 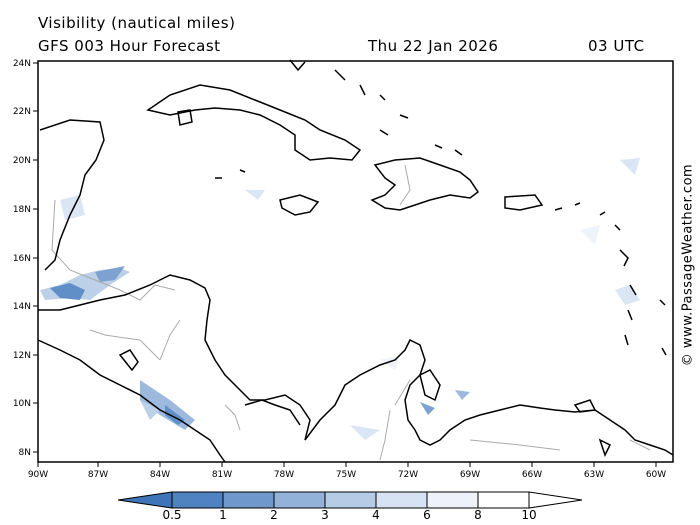 I want to click on y-tick-16N: 16N, so click(x=25, y=259).